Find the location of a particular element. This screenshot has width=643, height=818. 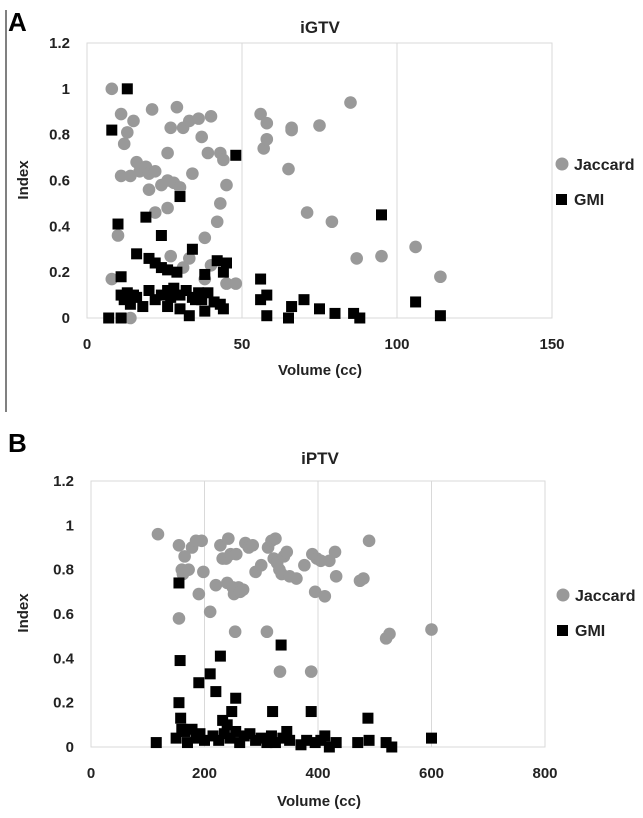

legend-label-jaccard-b: Jaccard is located at coordinates (605, 596).